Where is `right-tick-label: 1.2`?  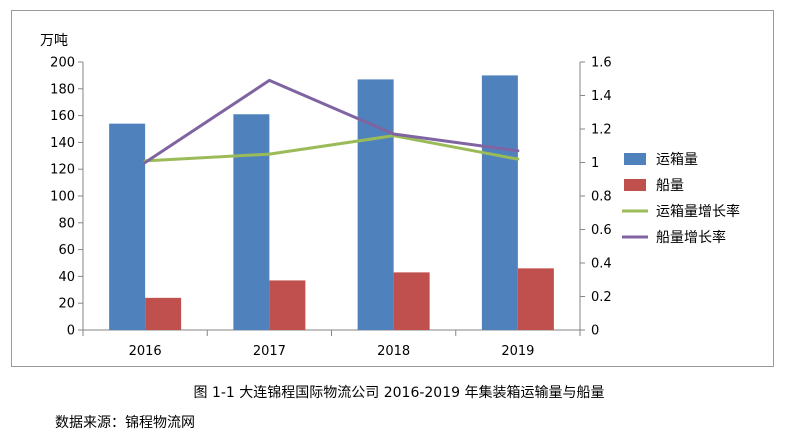
right-tick-label: 1.2 is located at coordinates (601, 130).